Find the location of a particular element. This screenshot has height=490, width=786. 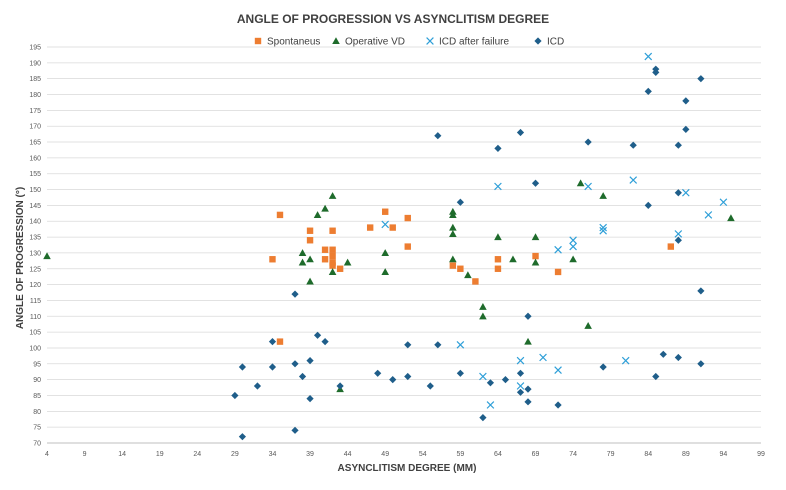

legend-label: Operative VD is located at coordinates (375, 42).